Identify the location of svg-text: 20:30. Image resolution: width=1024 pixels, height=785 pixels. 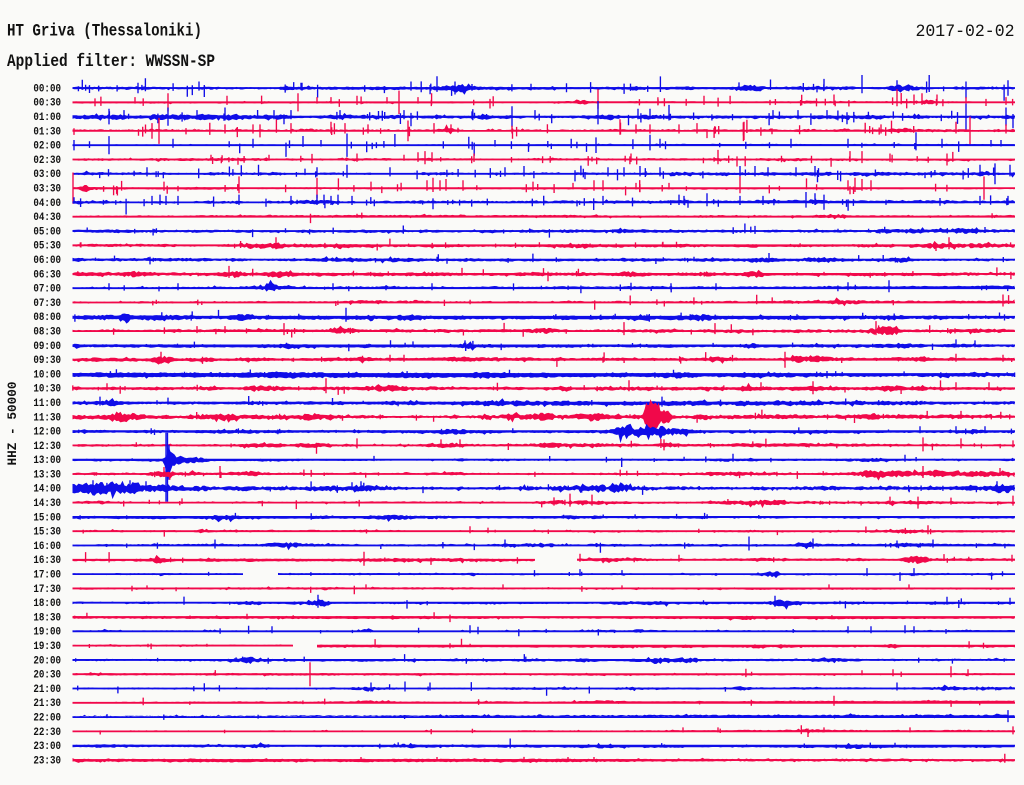
(47, 676).